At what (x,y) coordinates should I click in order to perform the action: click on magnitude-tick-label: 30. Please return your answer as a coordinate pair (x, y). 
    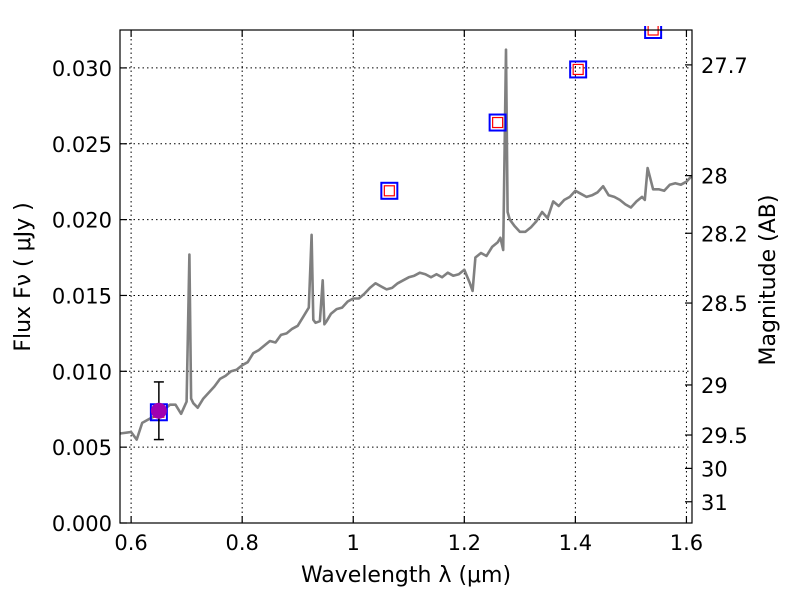
    Looking at the image, I should click on (714, 469).